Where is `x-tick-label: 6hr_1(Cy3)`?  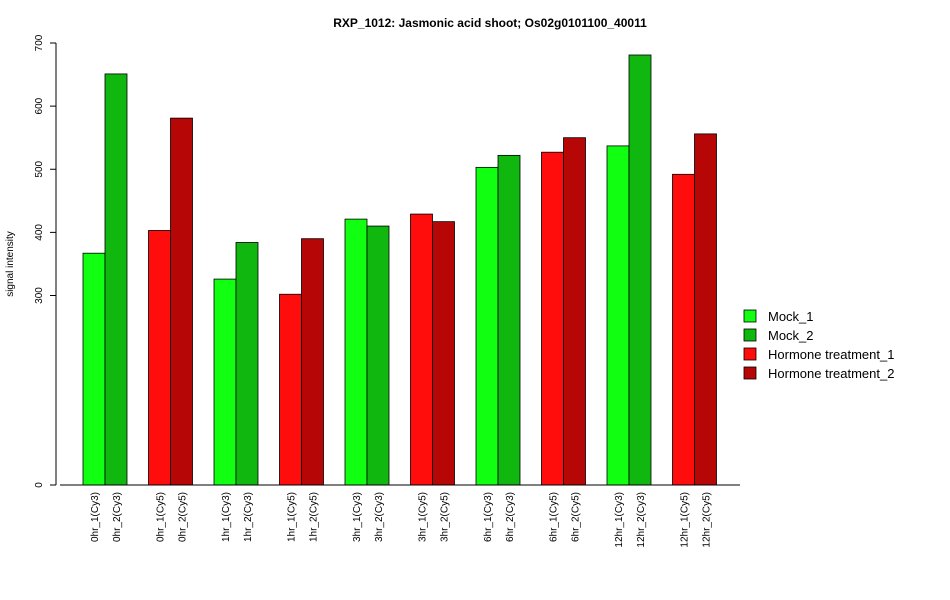 x-tick-label: 6hr_1(Cy3) is located at coordinates (488, 517).